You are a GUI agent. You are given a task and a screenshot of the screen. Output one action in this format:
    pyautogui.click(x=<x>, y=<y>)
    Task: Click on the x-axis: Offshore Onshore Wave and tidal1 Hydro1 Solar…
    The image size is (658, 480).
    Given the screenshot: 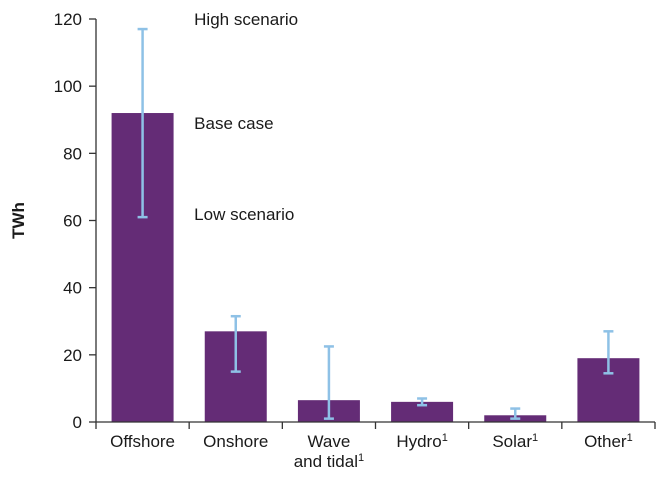 What is the action you would take?
    pyautogui.click(x=375, y=446)
    